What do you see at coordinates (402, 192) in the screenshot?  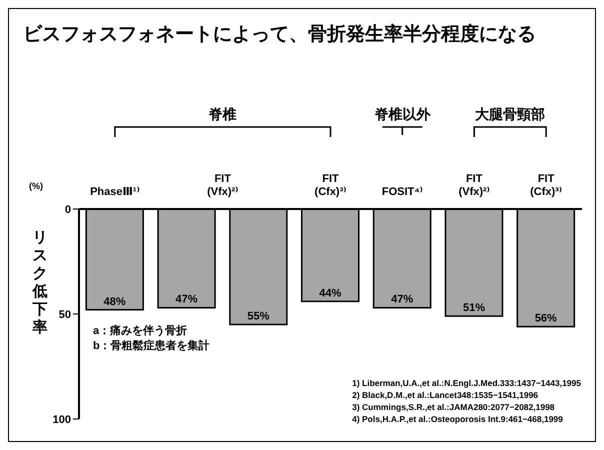 I see `x-tick-label: FOSIT⁴⁾` at bounding box center [402, 192].